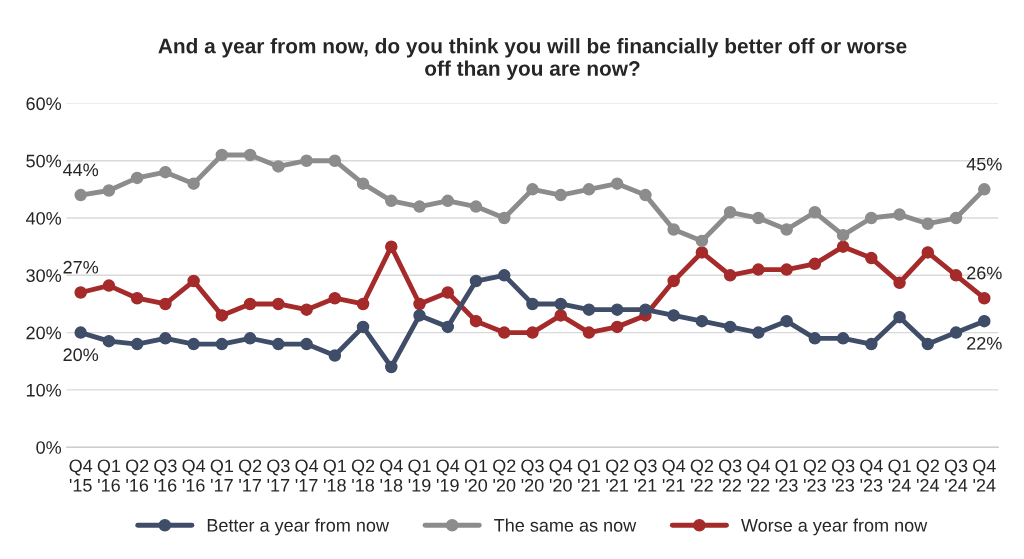 Image resolution: width=1024 pixels, height=559 pixels. What do you see at coordinates (565, 525) in the screenshot?
I see `legend-label: The same as now` at bounding box center [565, 525].